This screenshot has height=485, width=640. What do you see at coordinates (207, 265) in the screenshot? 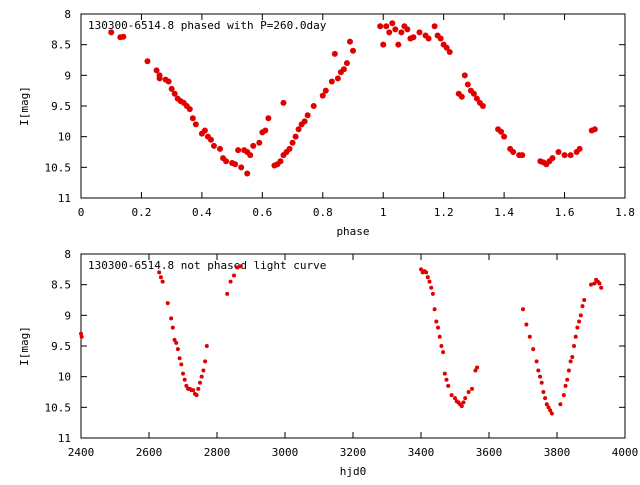
I see `chart-title: 130300-6514.8 not phased light curve` at bounding box center [207, 265].